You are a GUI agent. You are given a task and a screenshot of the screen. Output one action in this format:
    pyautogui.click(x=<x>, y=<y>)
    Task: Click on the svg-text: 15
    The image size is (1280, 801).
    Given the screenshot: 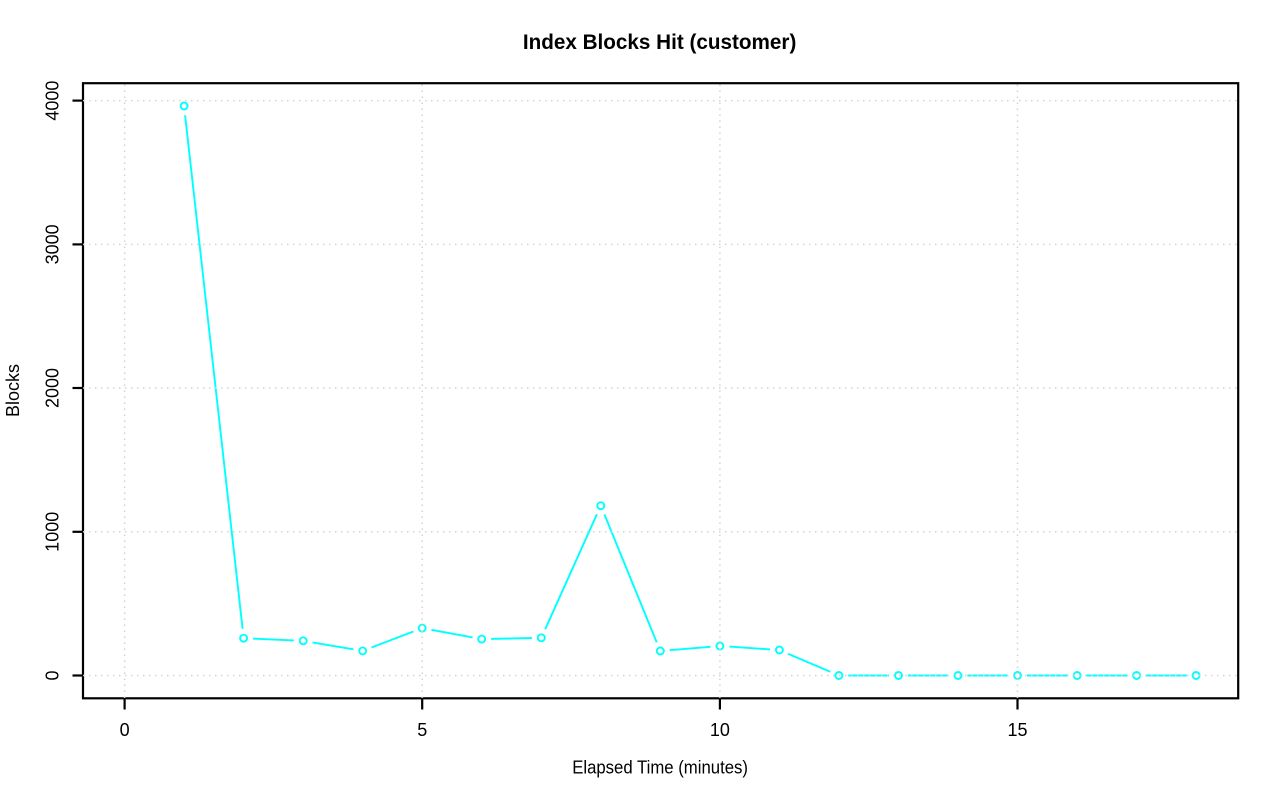 What is the action you would take?
    pyautogui.click(x=1017, y=730)
    